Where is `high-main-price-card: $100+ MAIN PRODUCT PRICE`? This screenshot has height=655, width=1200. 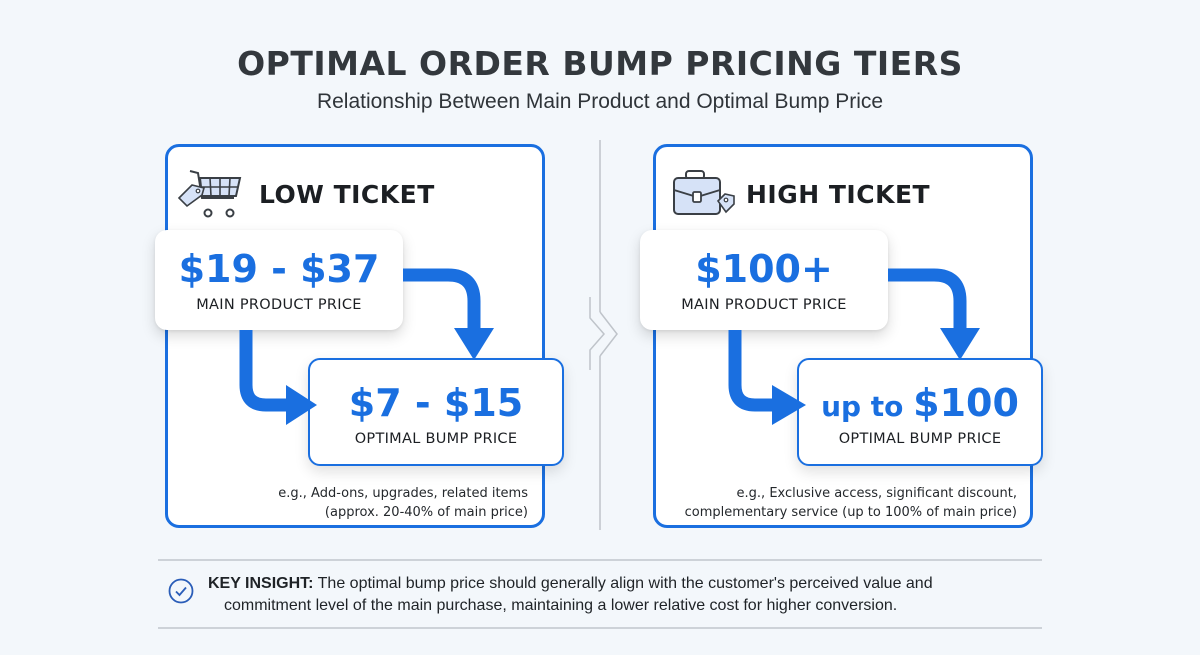 high-main-price-card: $100+ MAIN PRODUCT PRICE is located at coordinates (764, 280).